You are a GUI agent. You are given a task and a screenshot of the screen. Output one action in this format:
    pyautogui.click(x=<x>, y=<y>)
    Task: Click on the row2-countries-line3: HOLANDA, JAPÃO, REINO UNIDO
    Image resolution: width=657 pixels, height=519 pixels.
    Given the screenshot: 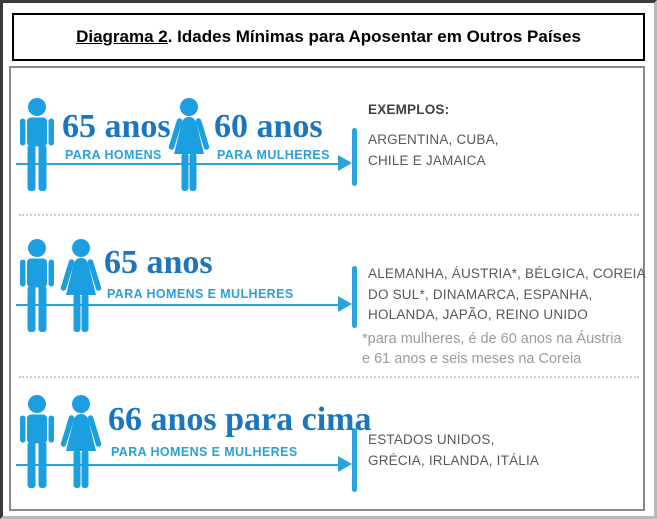 What is the action you would take?
    pyautogui.click(x=478, y=314)
    